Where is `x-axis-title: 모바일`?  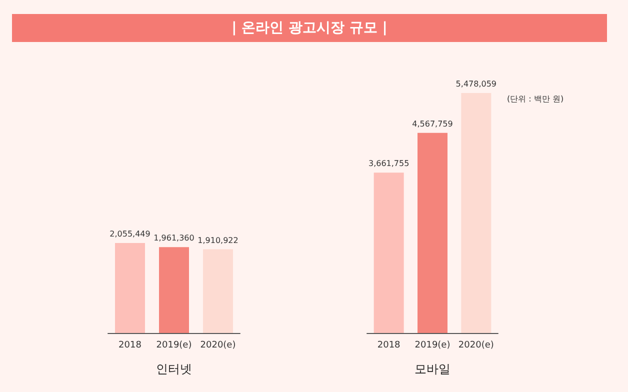
x-axis-title: 모바일 is located at coordinates (432, 369).